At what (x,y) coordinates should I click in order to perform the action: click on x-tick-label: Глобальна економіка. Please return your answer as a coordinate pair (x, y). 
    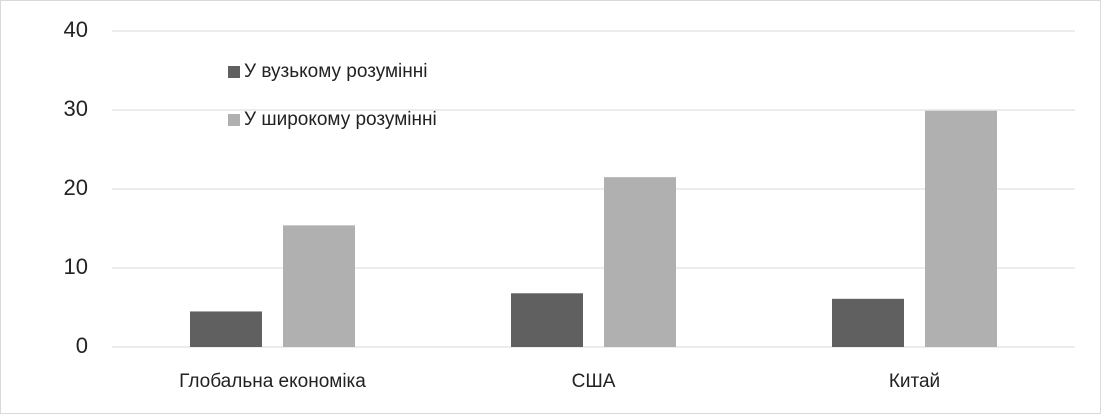
    Looking at the image, I should click on (272, 381).